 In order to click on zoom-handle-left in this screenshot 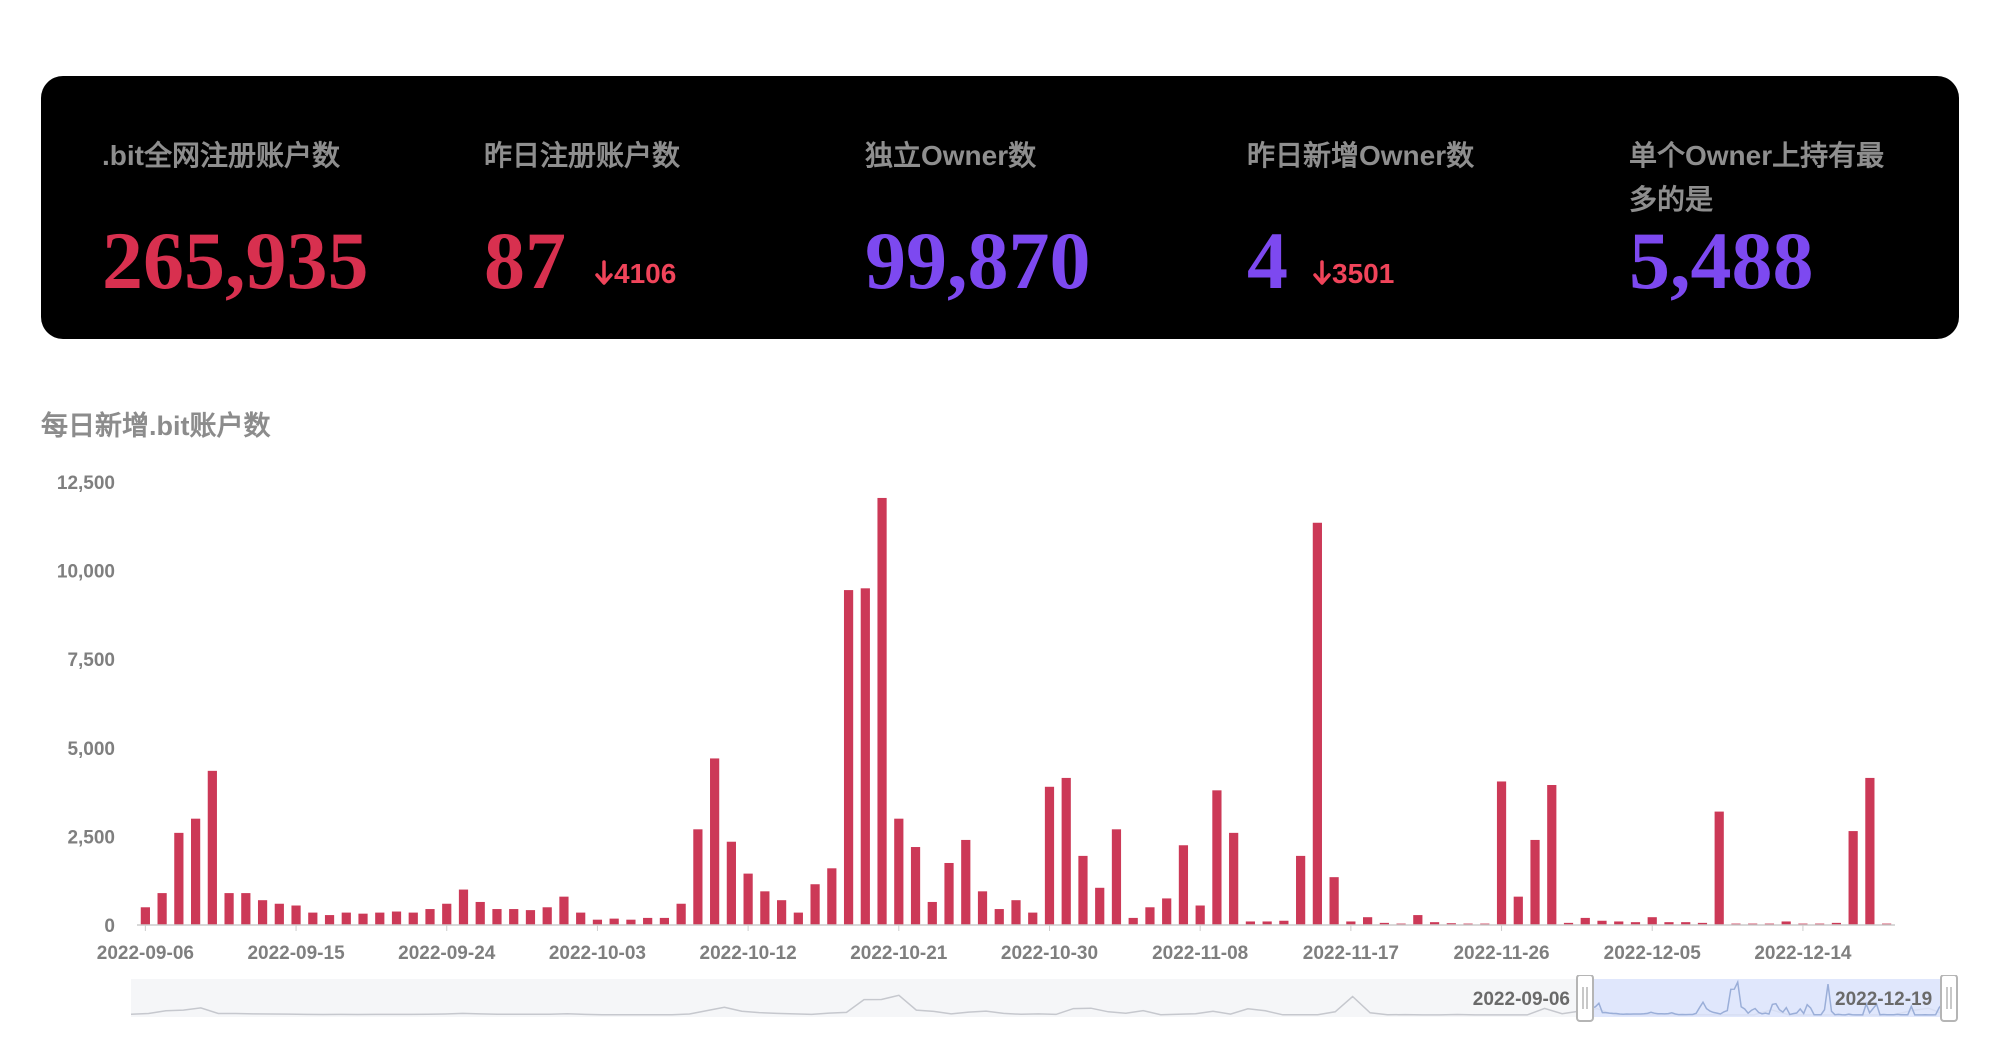, I will do `click(1585, 998)`.